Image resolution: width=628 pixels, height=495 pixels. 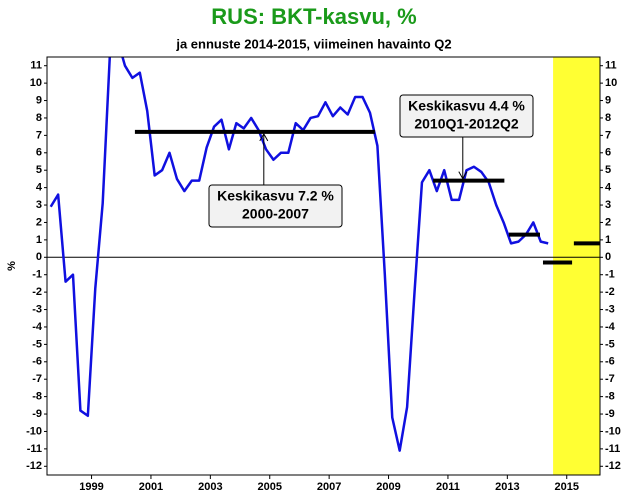 I want to click on annotation-text: Keskikasvu 7.2 %, so click(x=275, y=196).